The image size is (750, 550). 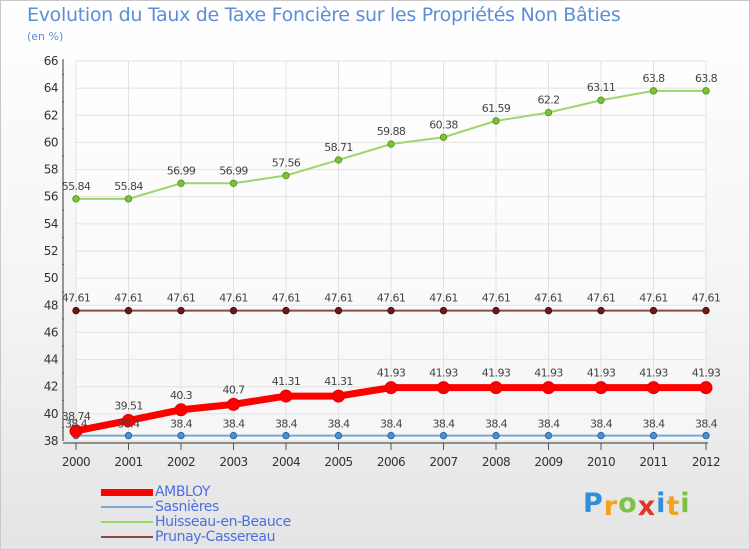 I want to click on y-tick-label: 48, so click(x=51, y=305).